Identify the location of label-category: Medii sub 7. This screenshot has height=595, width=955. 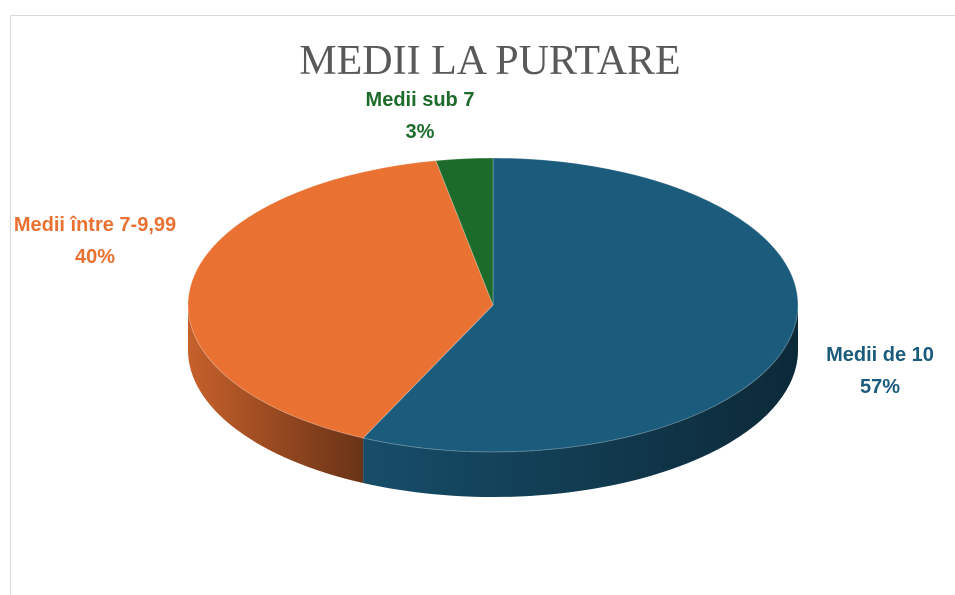
(420, 100).